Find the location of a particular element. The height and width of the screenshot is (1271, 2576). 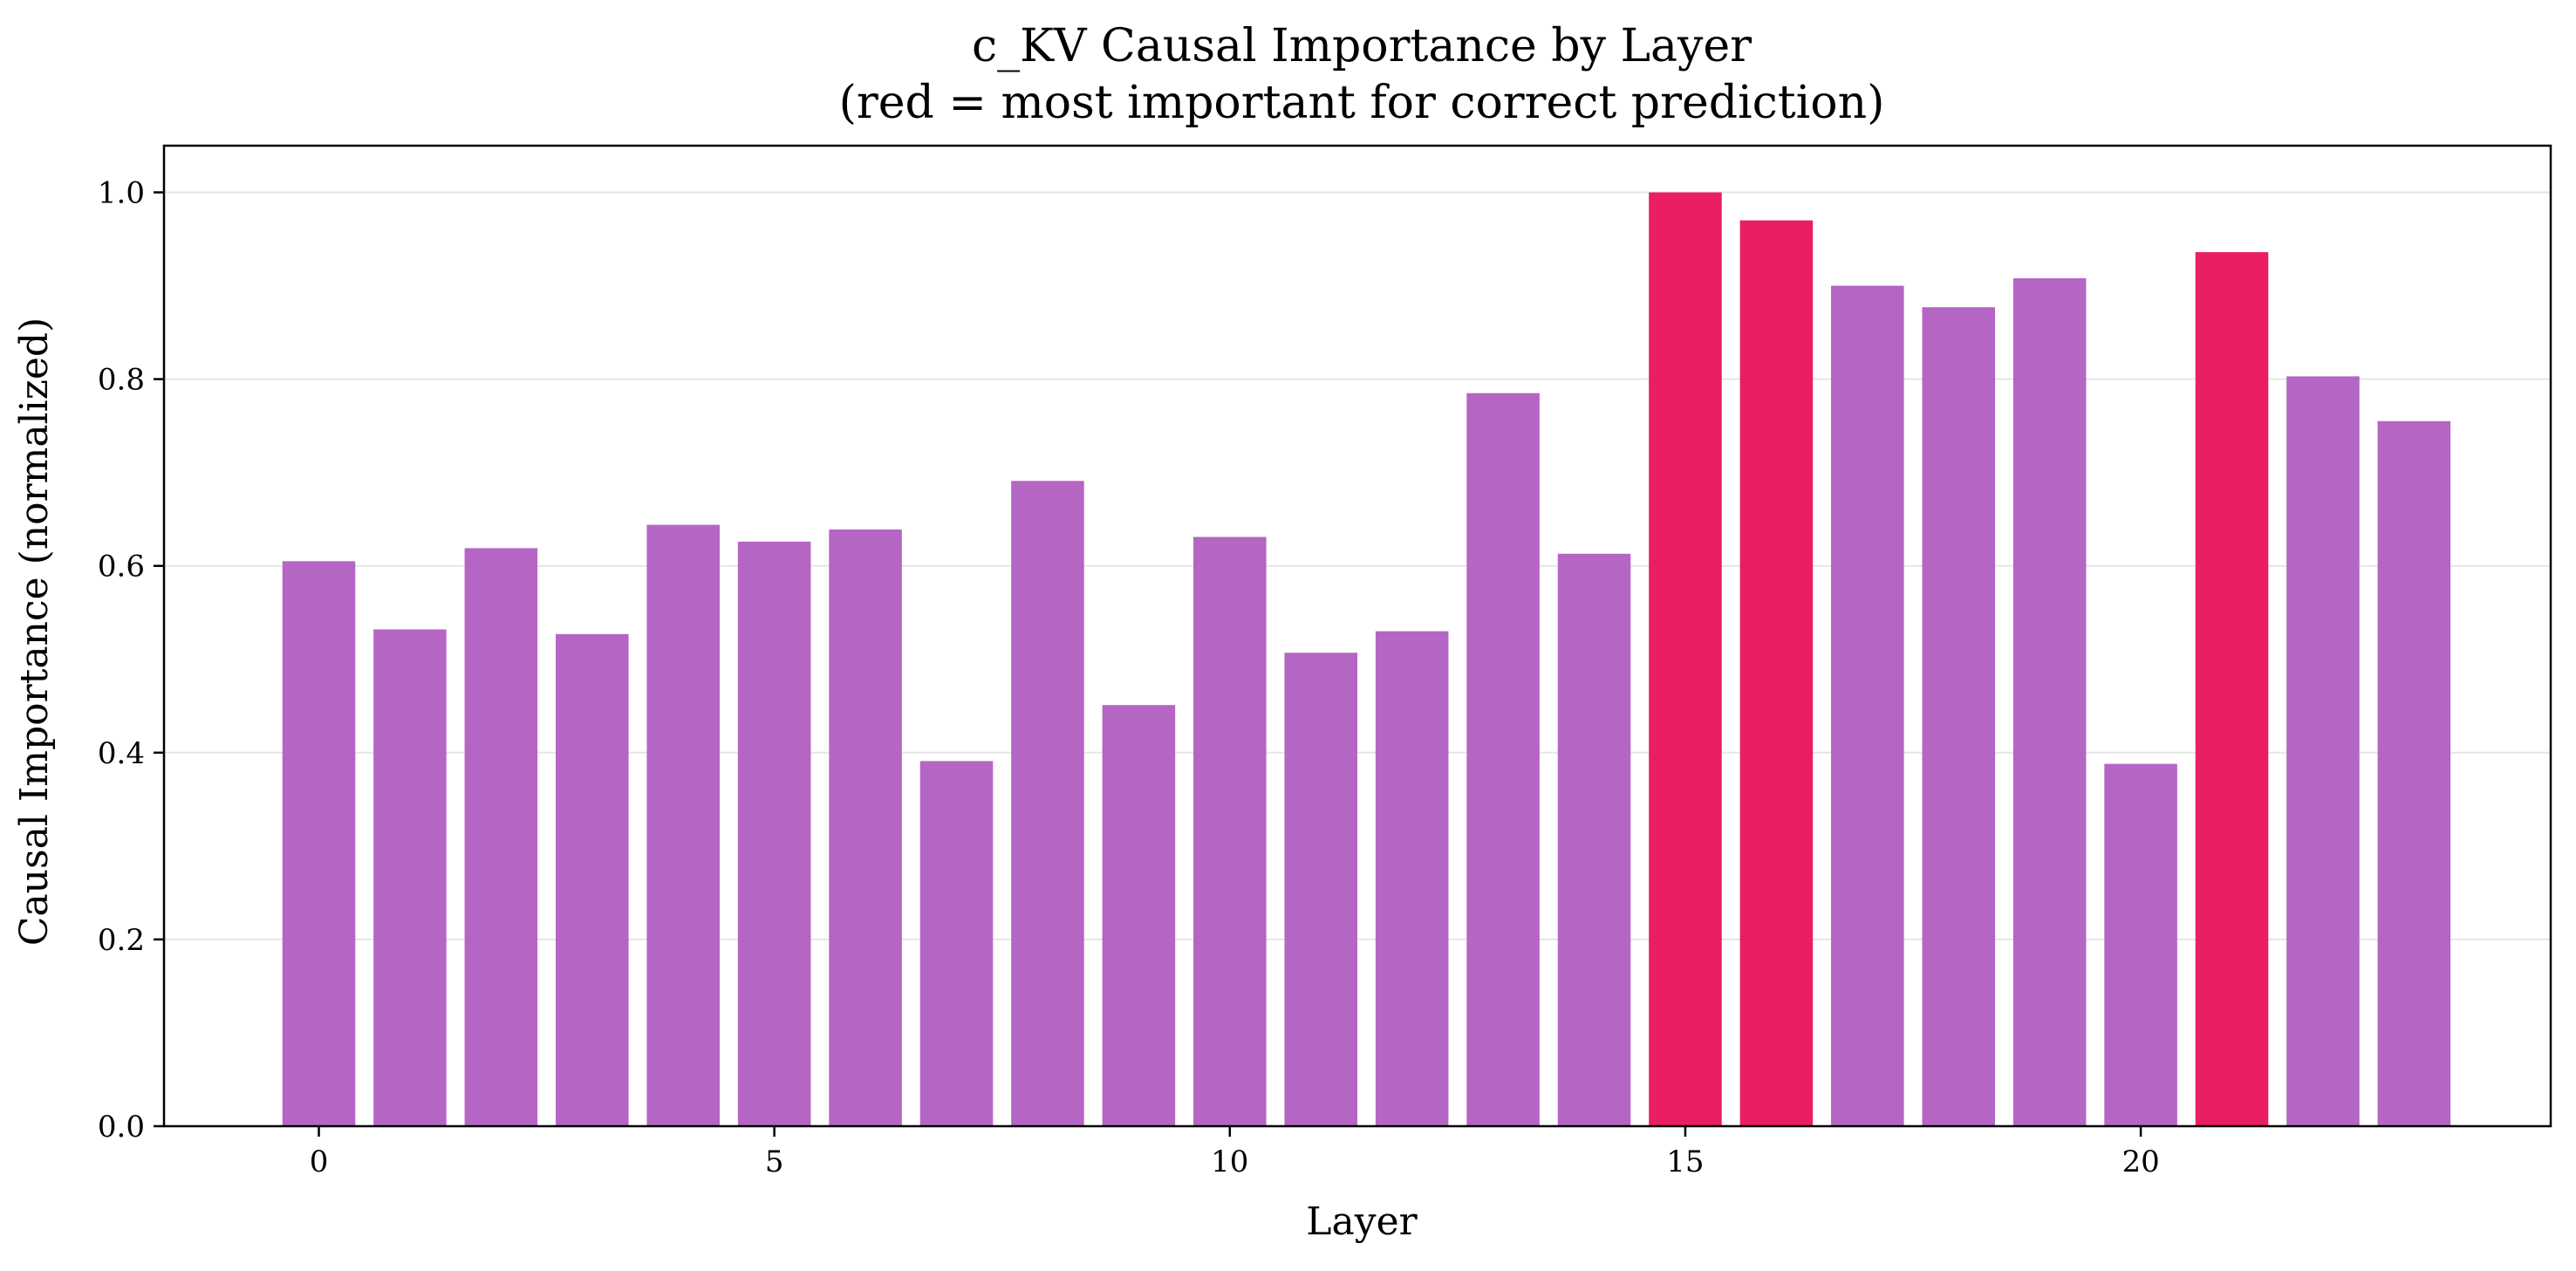

x-tick-label: 20 is located at coordinates (2140, 1162).